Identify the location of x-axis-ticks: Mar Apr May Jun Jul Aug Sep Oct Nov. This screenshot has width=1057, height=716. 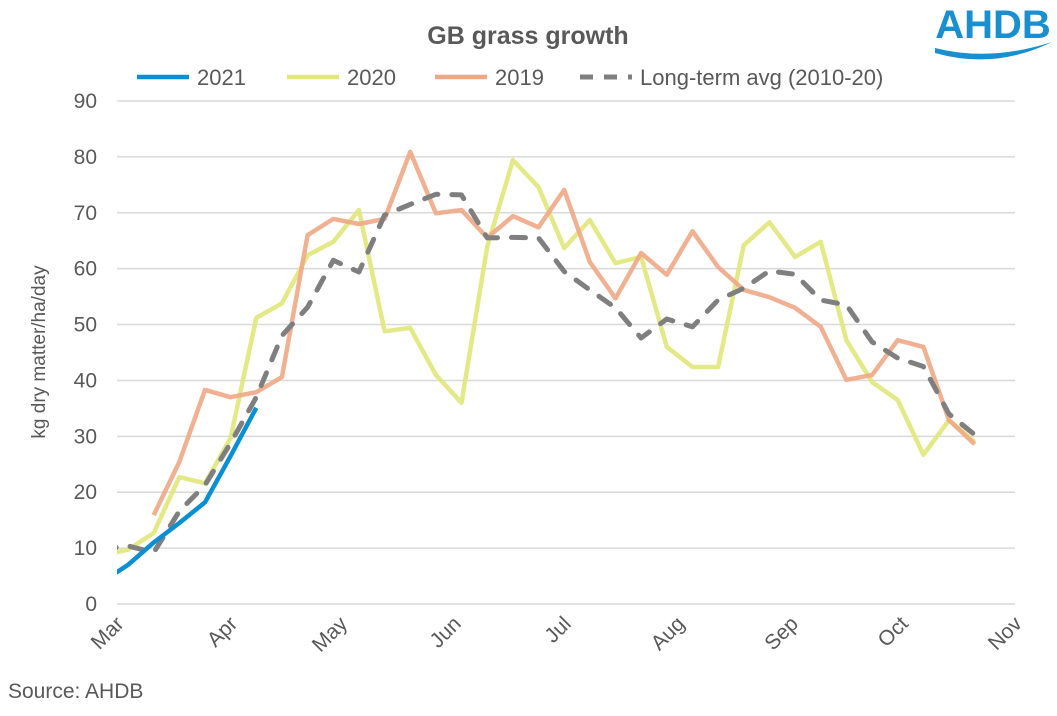
(557, 634).